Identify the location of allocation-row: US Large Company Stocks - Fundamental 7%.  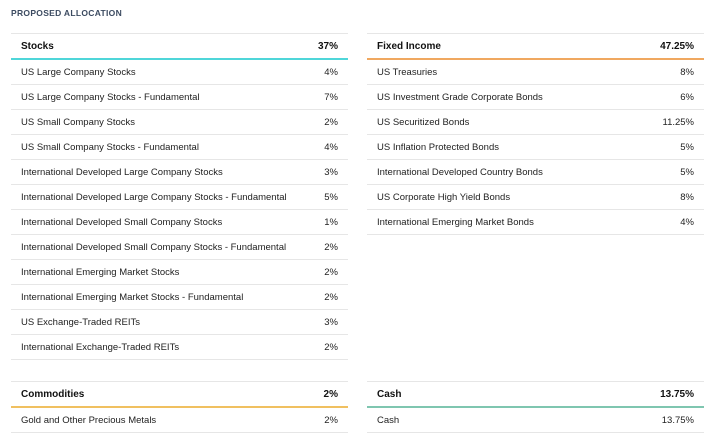
(179, 97).